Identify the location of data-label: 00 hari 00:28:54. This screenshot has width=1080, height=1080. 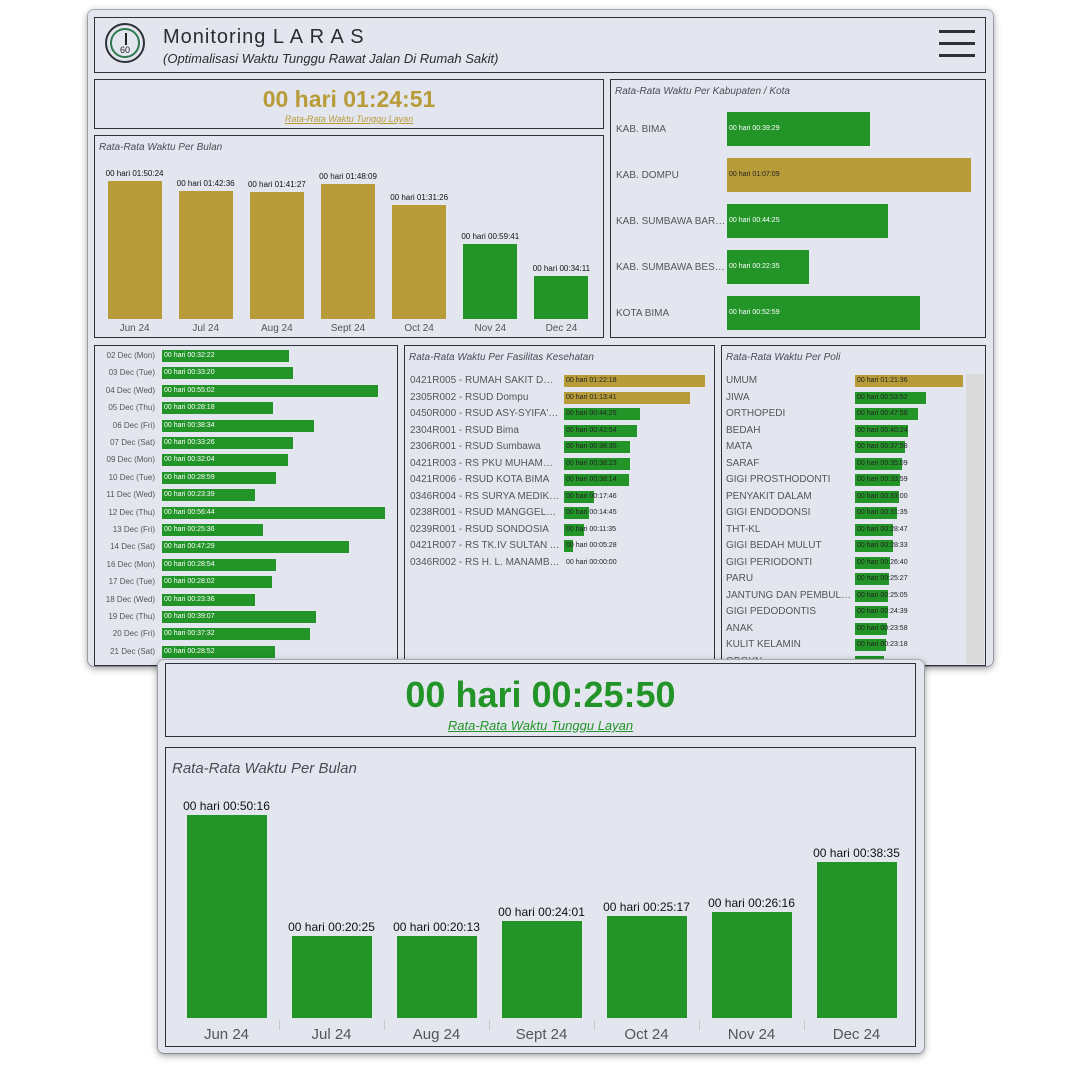
(189, 564).